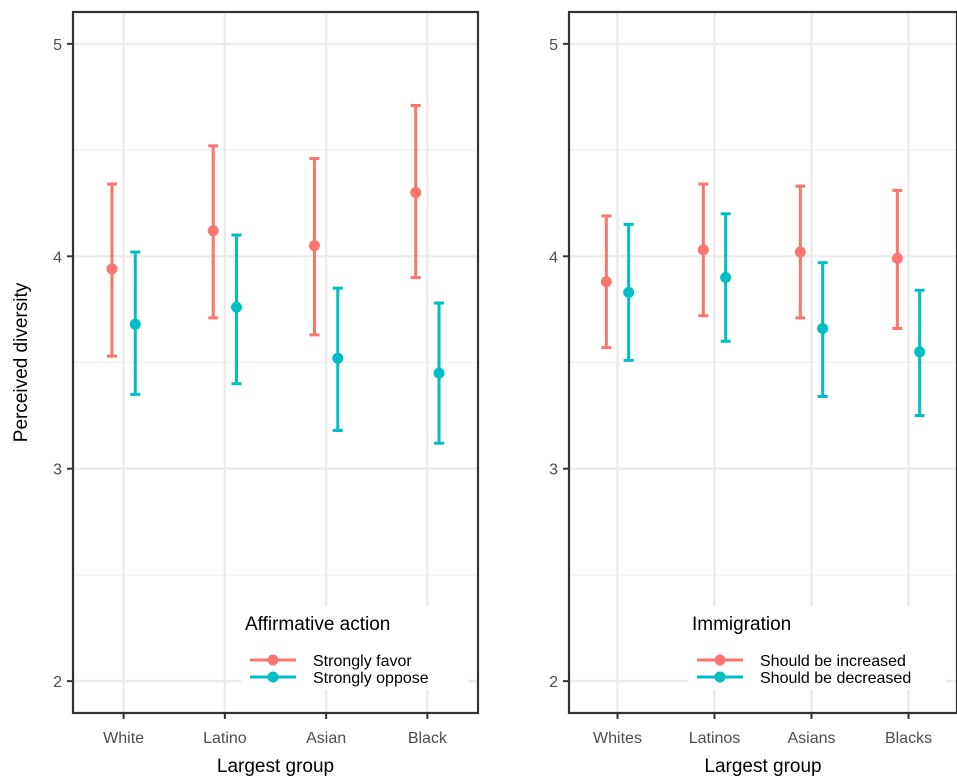 Image resolution: width=957 pixels, height=776 pixels. Describe the element at coordinates (362, 661) in the screenshot. I see `panel1-legend-label-1: Strongly favor` at that location.